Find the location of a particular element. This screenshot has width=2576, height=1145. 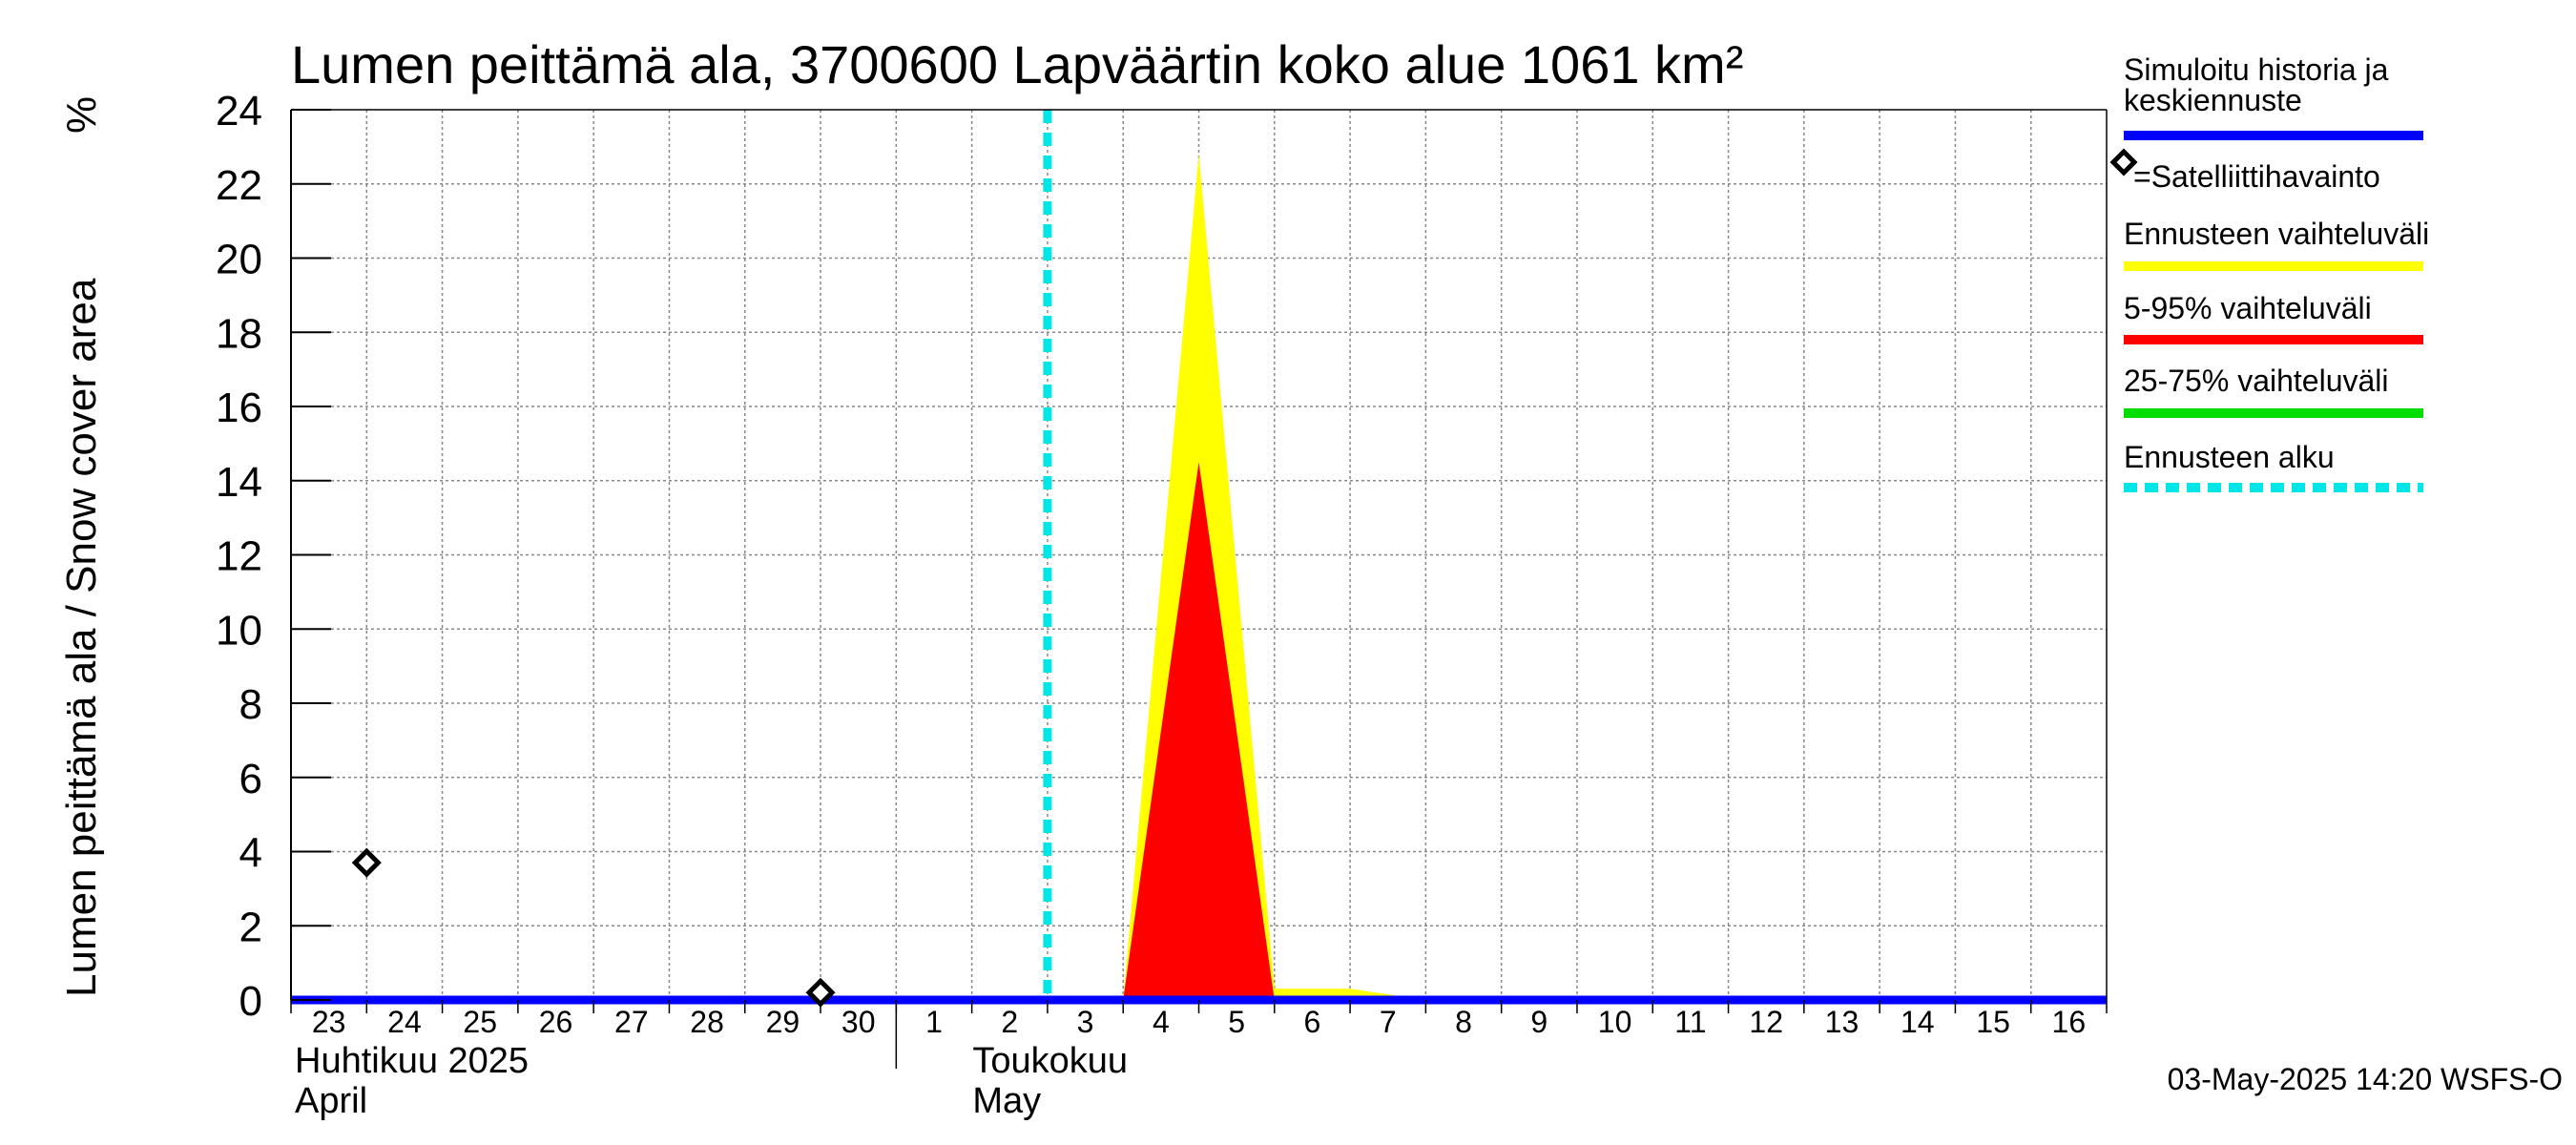

y-tick-label: 6 is located at coordinates (250, 779).